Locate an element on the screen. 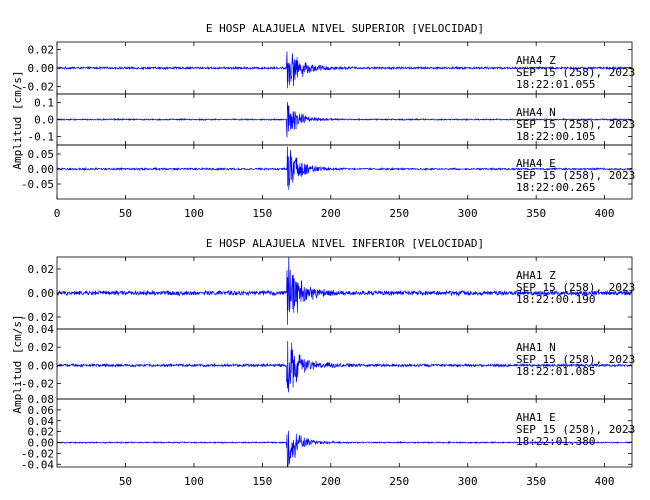 The width and height of the screenshot is (650, 500). trace-annotation-line: AHA1 E is located at coordinates (536, 417).